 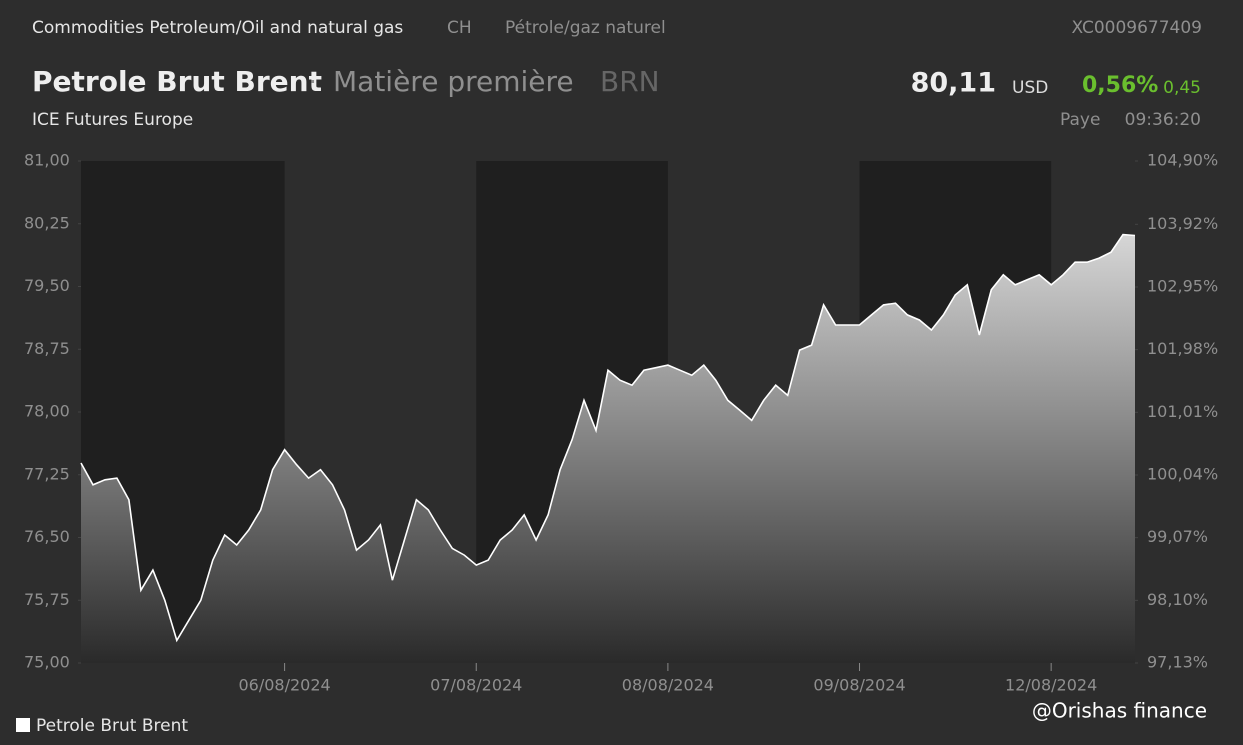 I want to click on country: CH, so click(x=459, y=28).